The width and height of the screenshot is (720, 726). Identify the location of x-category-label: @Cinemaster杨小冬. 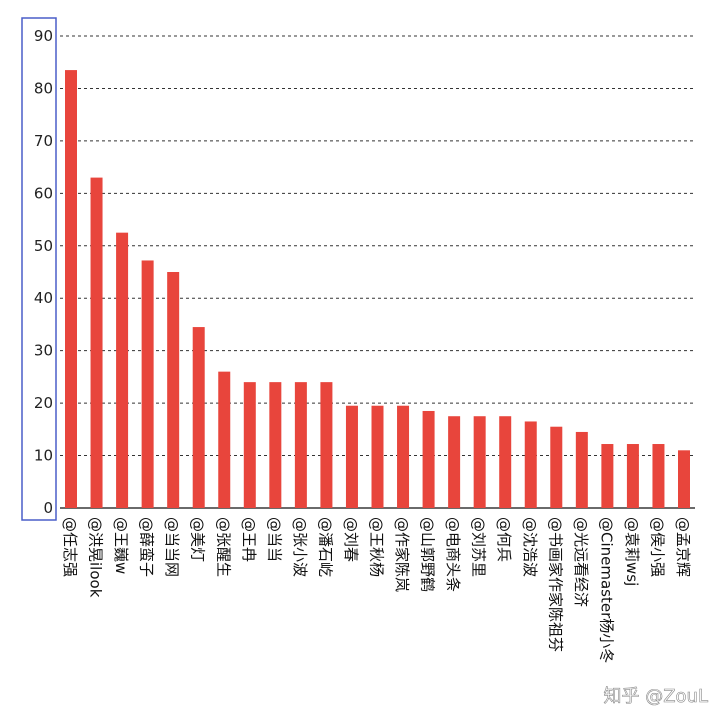
(606, 590).